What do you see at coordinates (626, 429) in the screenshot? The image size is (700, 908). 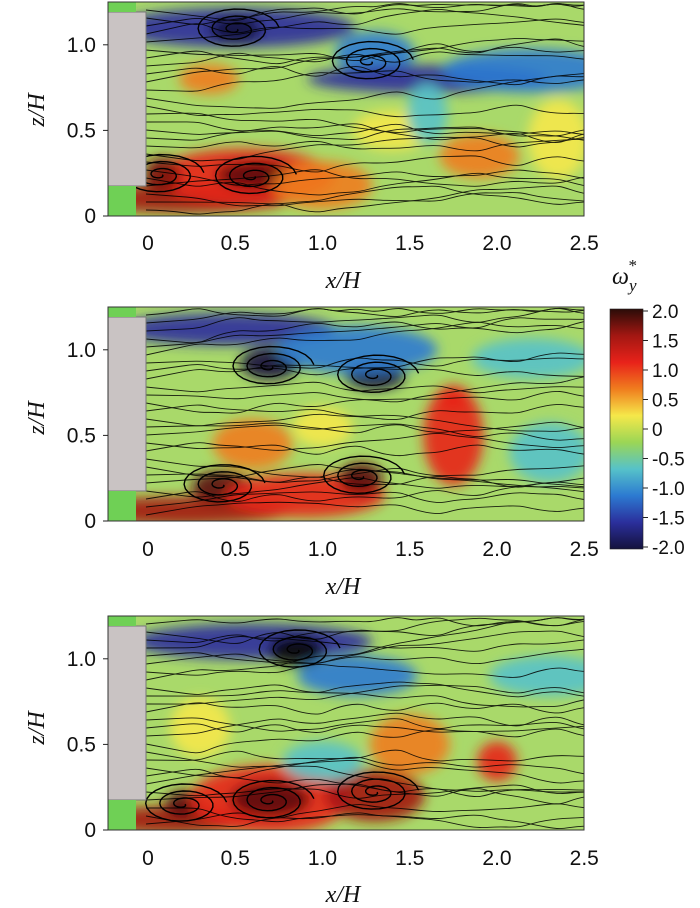 I see `colorbar-gradient` at bounding box center [626, 429].